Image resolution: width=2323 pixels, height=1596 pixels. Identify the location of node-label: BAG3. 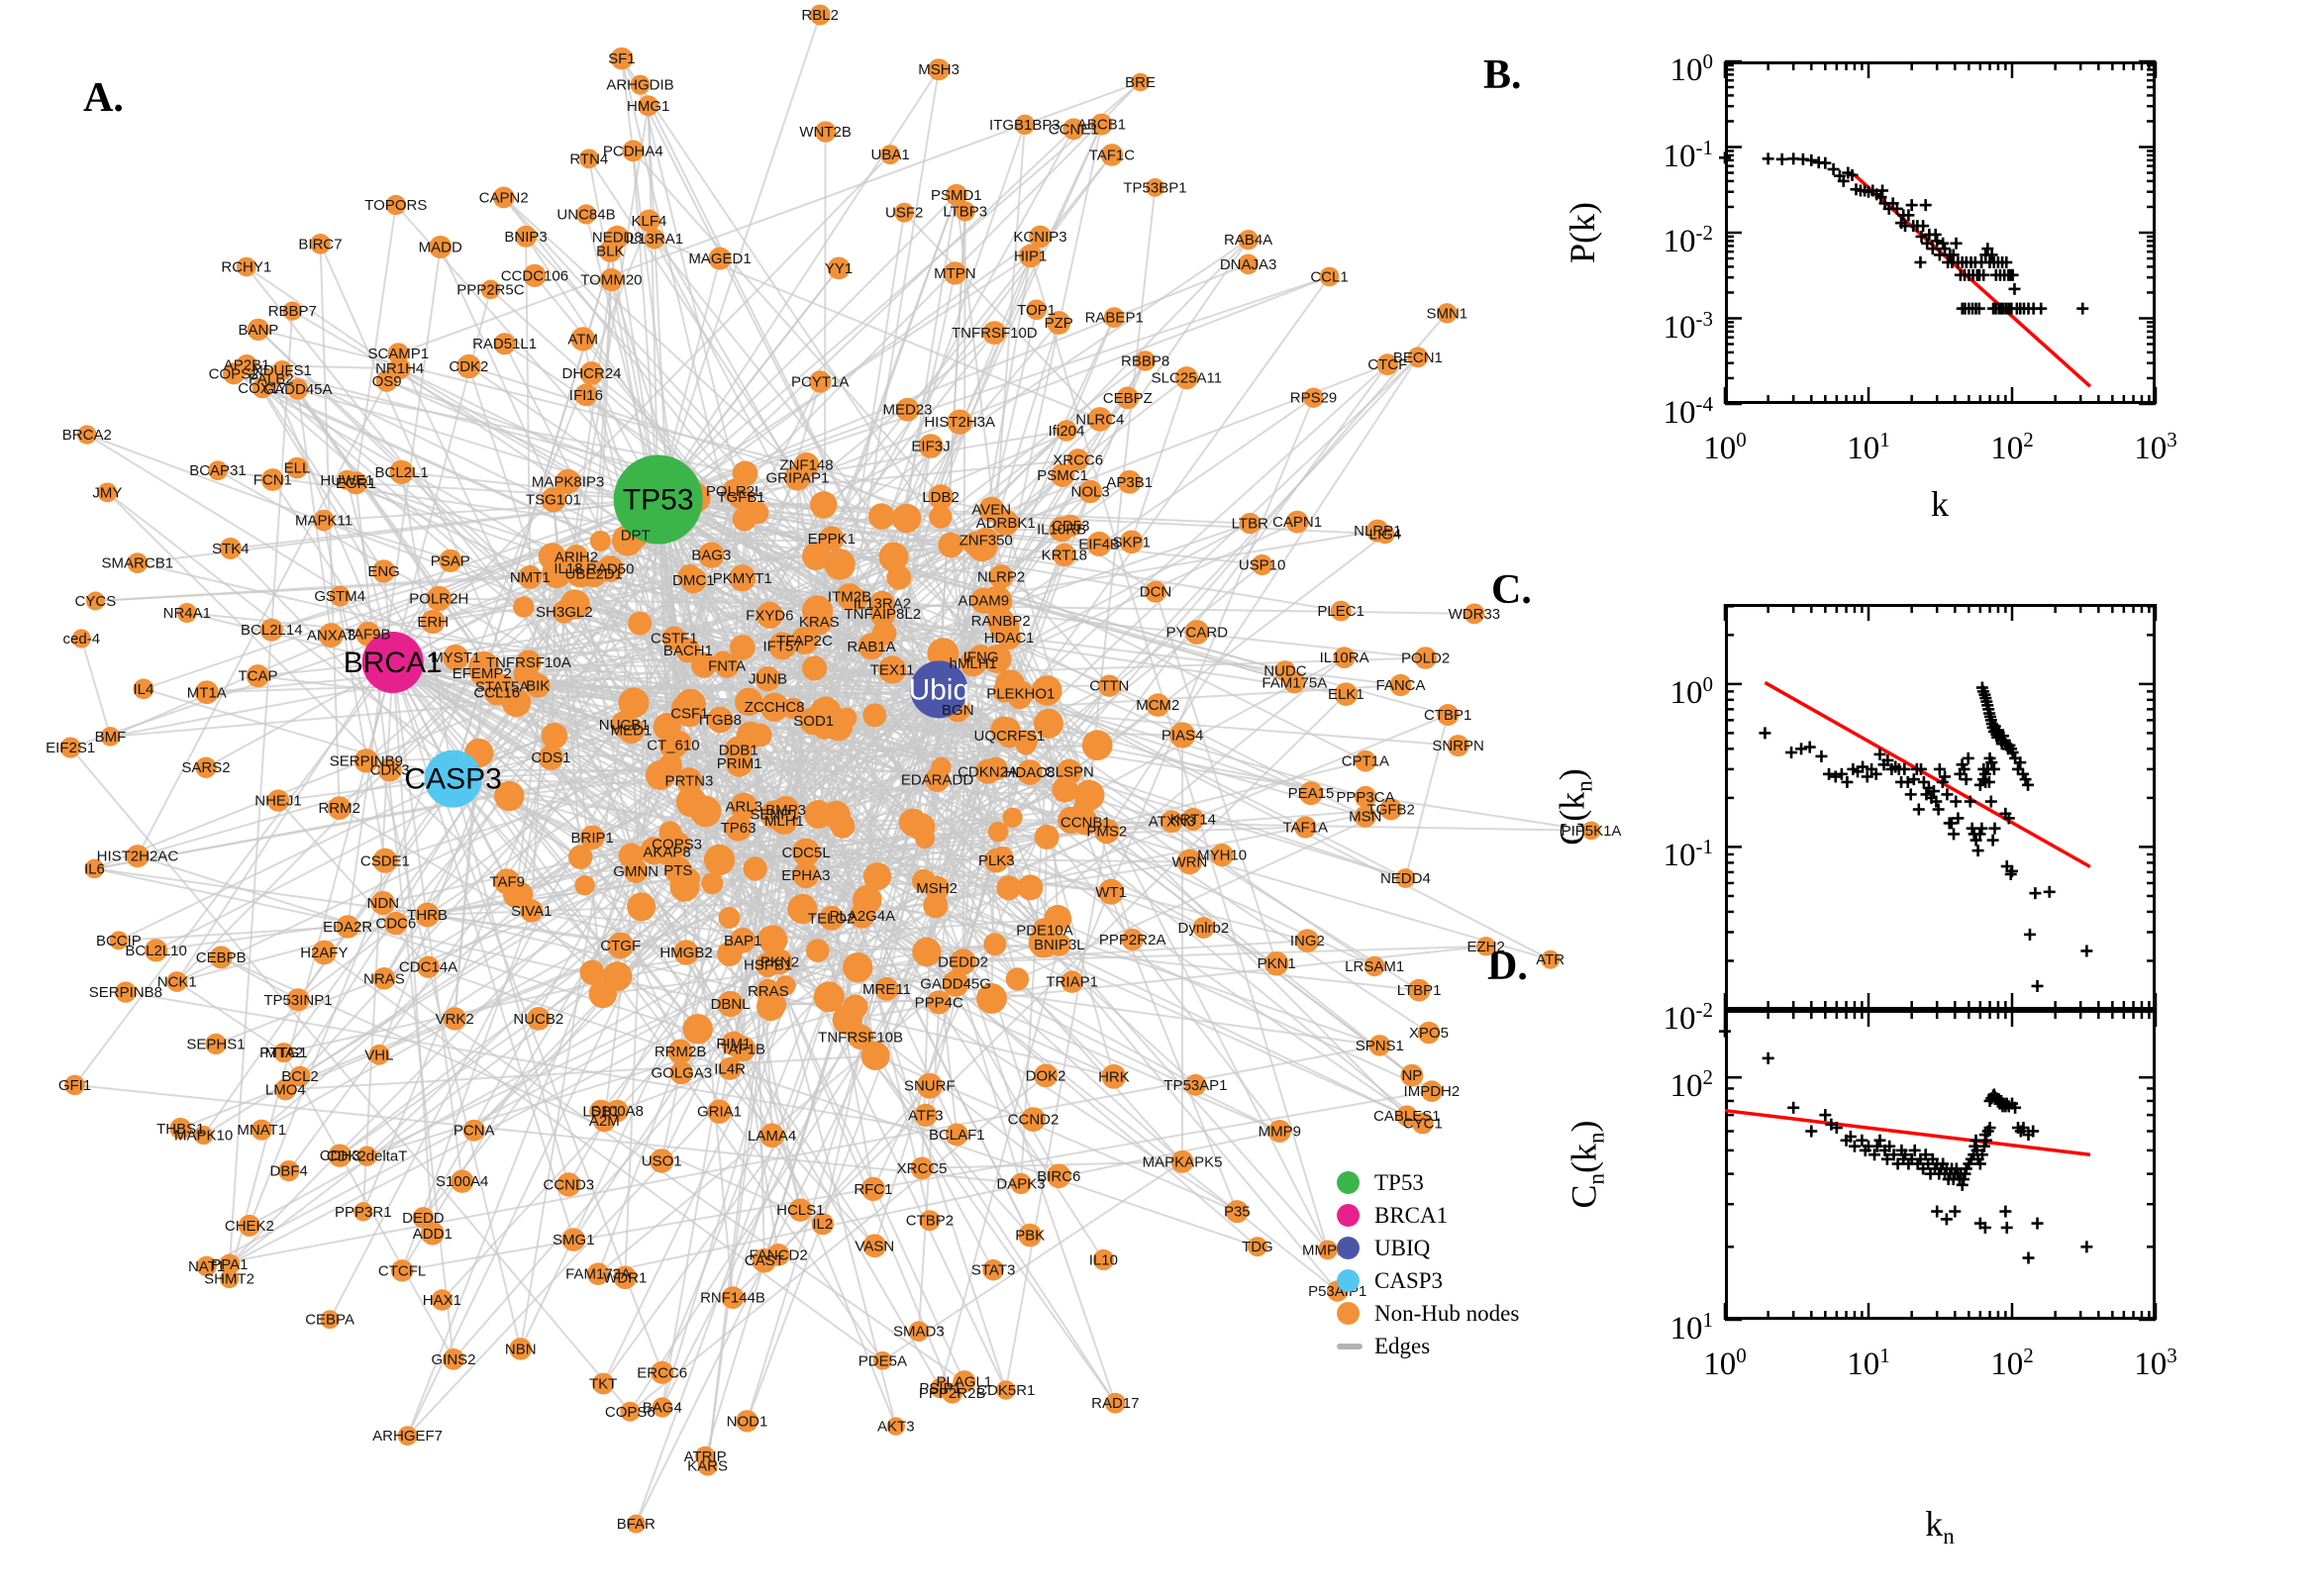
(711, 556).